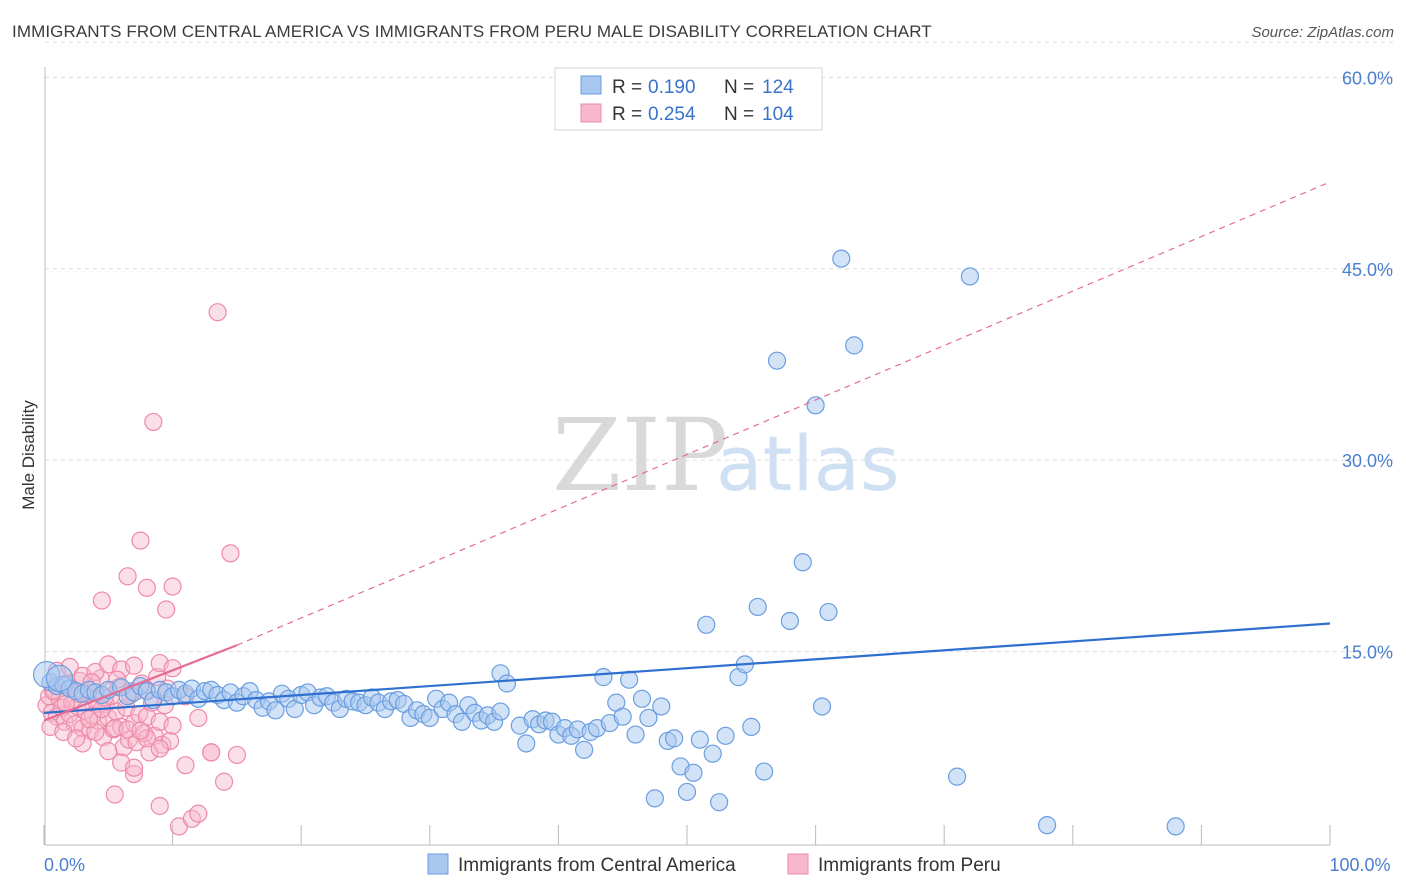  I want to click on legend-swatch-pink, so click(591, 113).